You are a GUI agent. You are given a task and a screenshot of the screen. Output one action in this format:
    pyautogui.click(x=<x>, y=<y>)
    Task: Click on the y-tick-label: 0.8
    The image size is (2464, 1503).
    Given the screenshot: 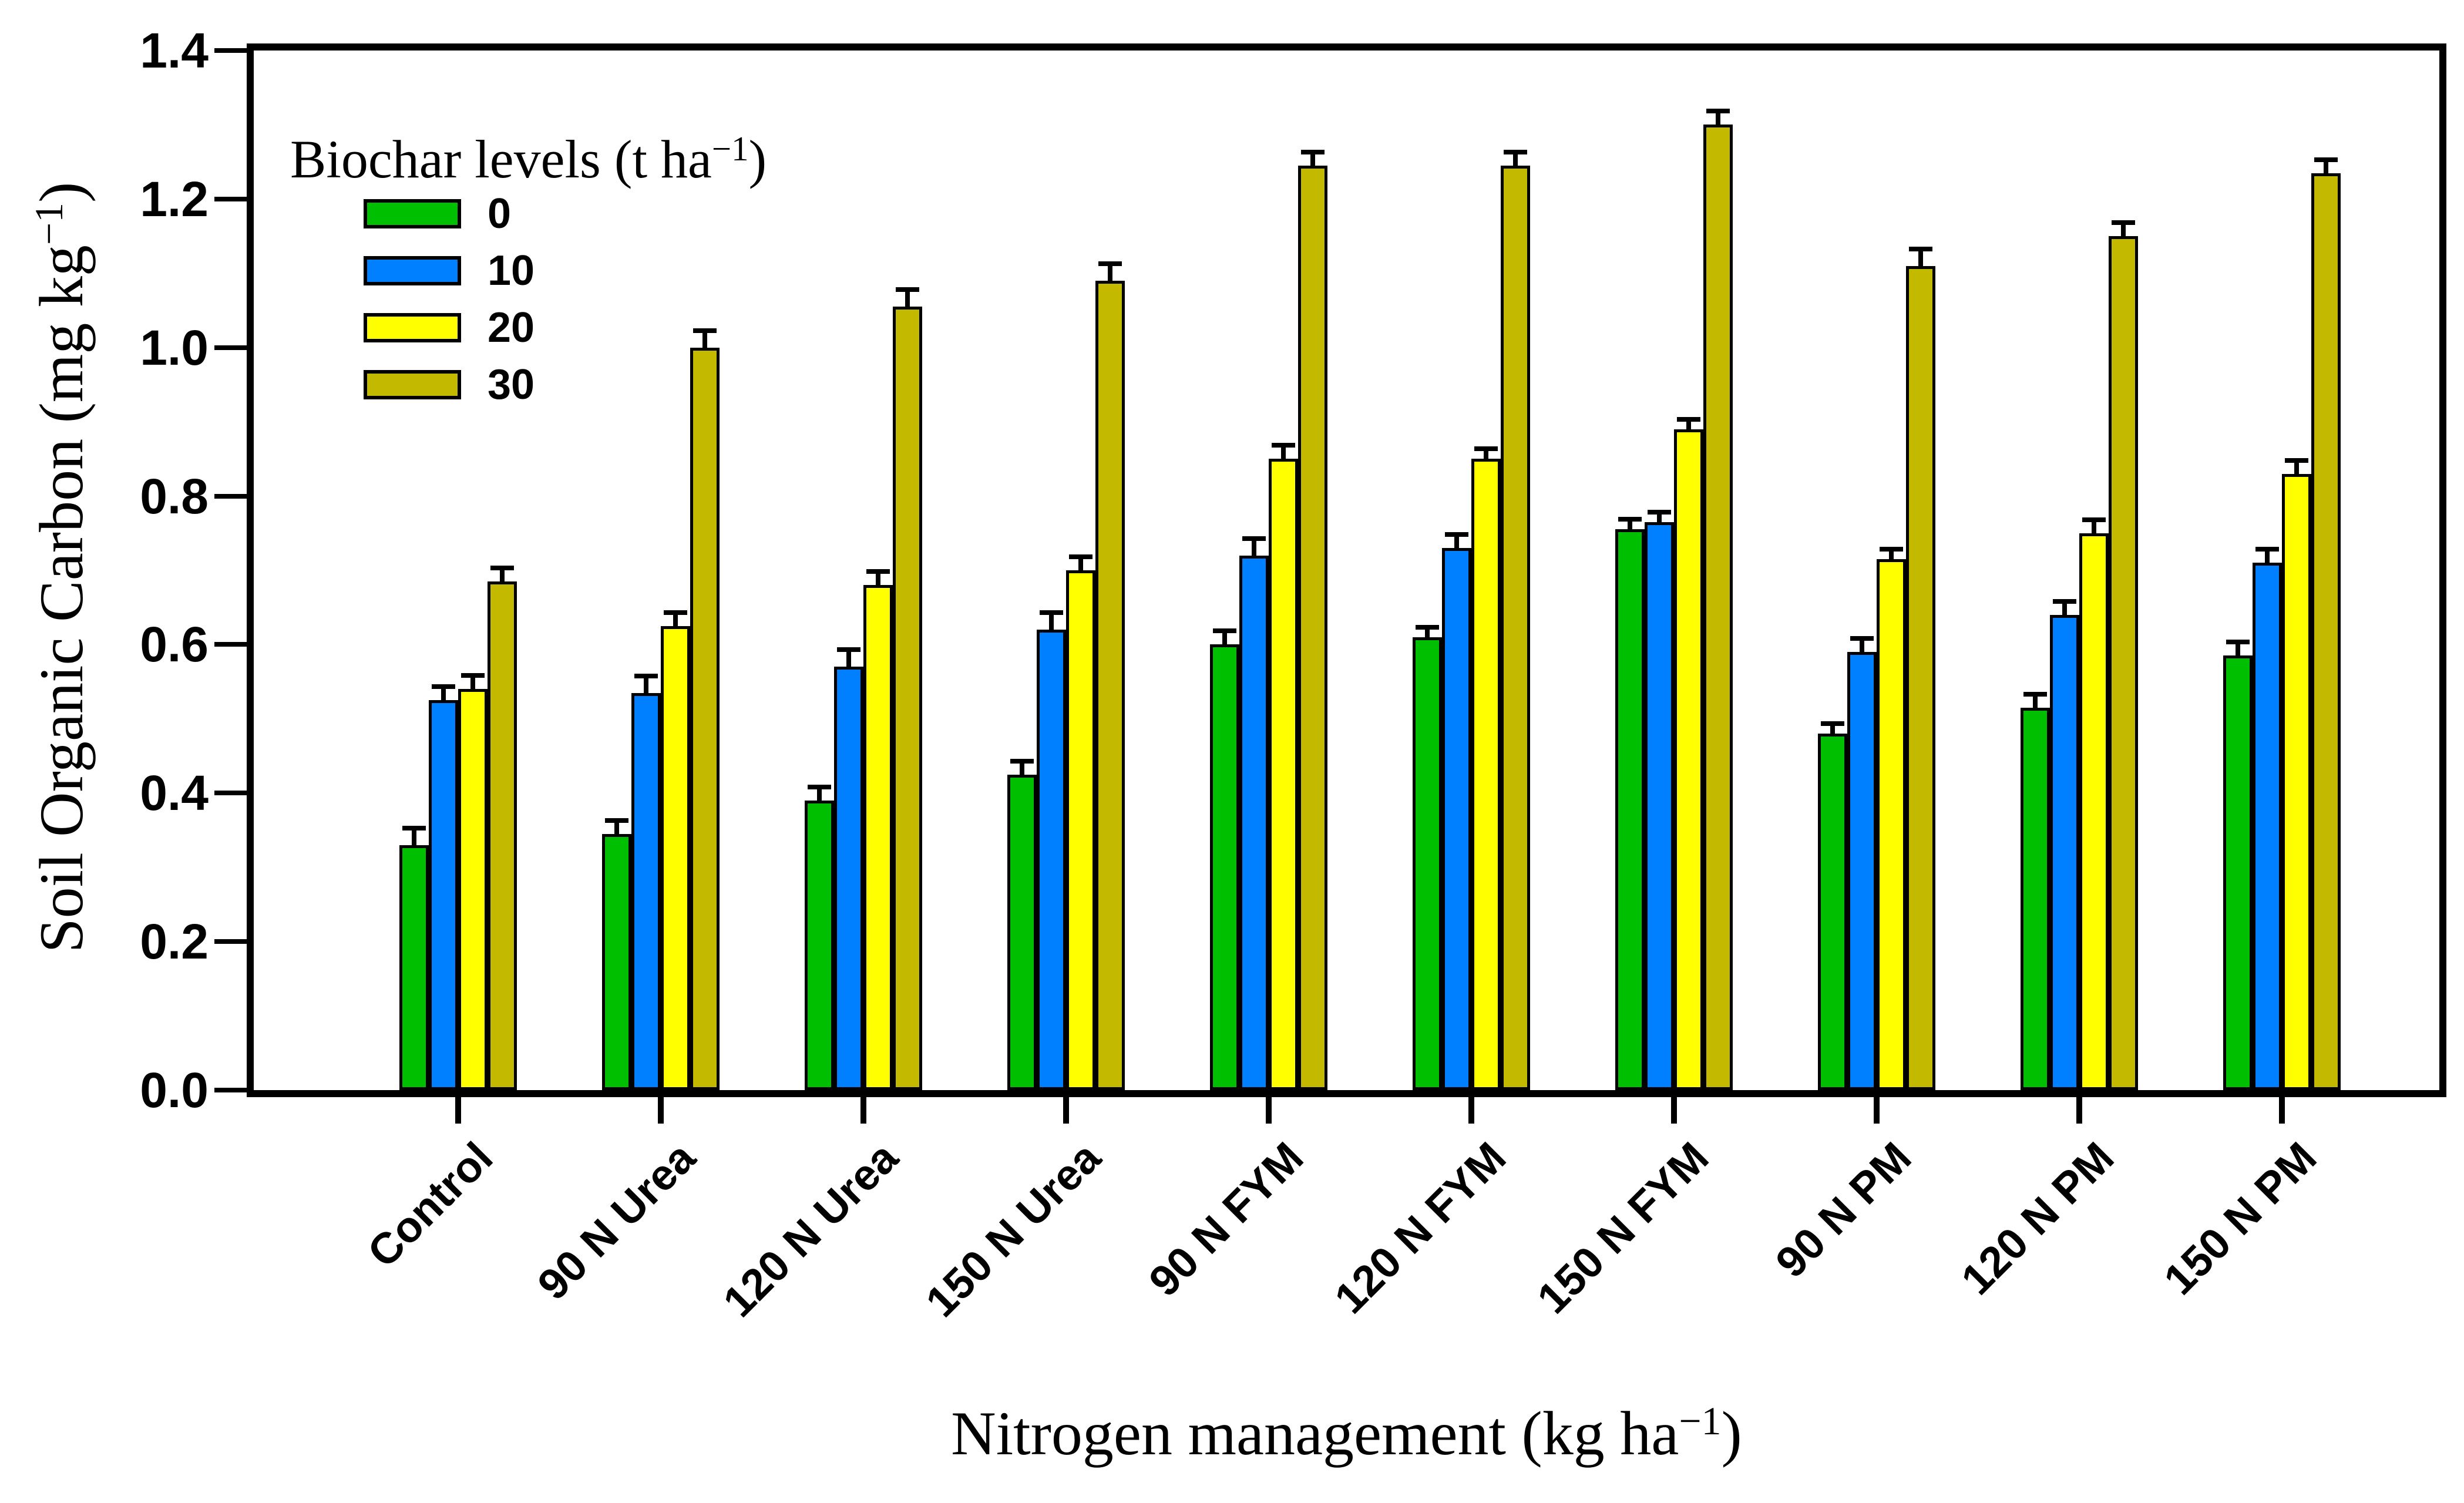 What is the action you would take?
    pyautogui.click(x=174, y=496)
    